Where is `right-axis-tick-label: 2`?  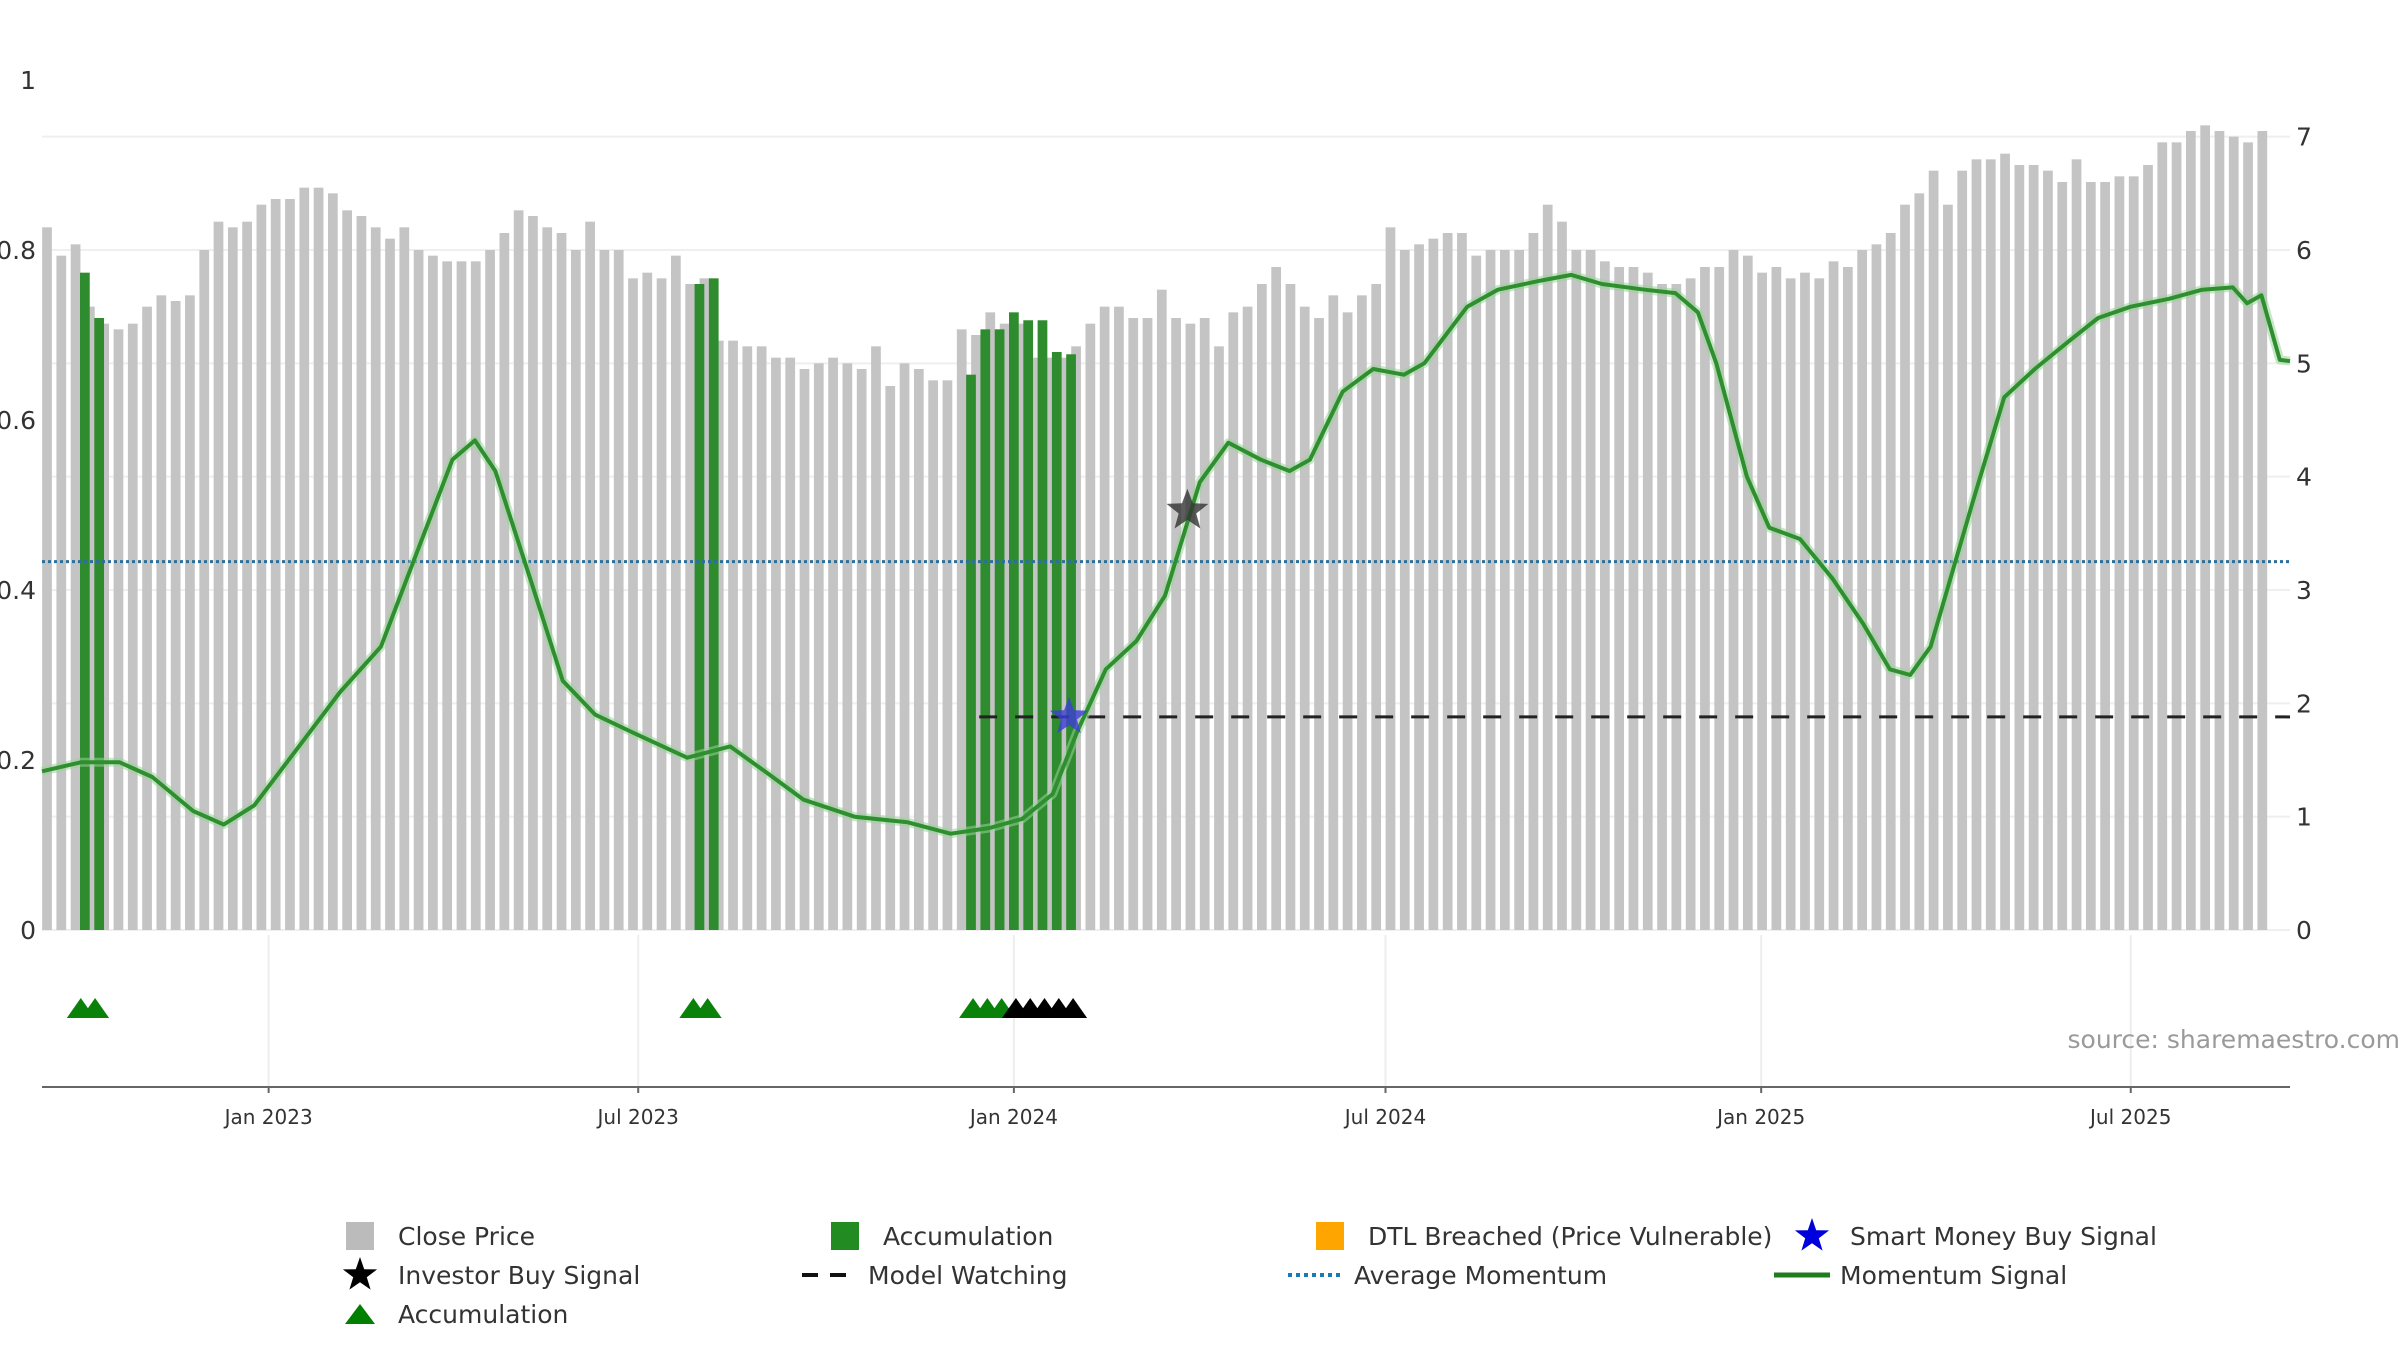 right-axis-tick-label: 2 is located at coordinates (2304, 703).